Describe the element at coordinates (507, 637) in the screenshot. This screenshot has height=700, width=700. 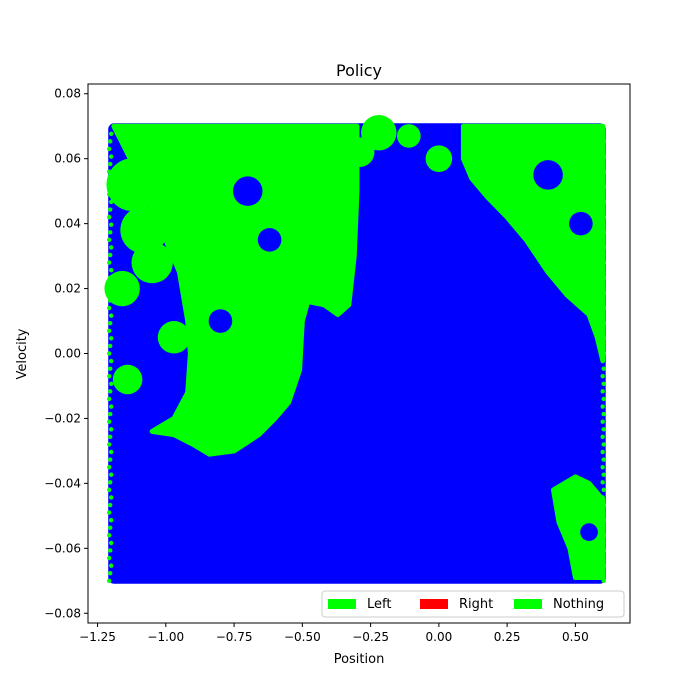
I see `x-tick-label: 0.25` at that location.